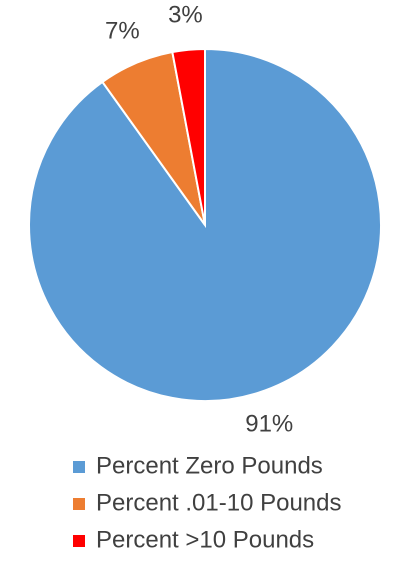  What do you see at coordinates (219, 502) in the screenshot?
I see `legend-label: Percent .01-10 Pounds` at bounding box center [219, 502].